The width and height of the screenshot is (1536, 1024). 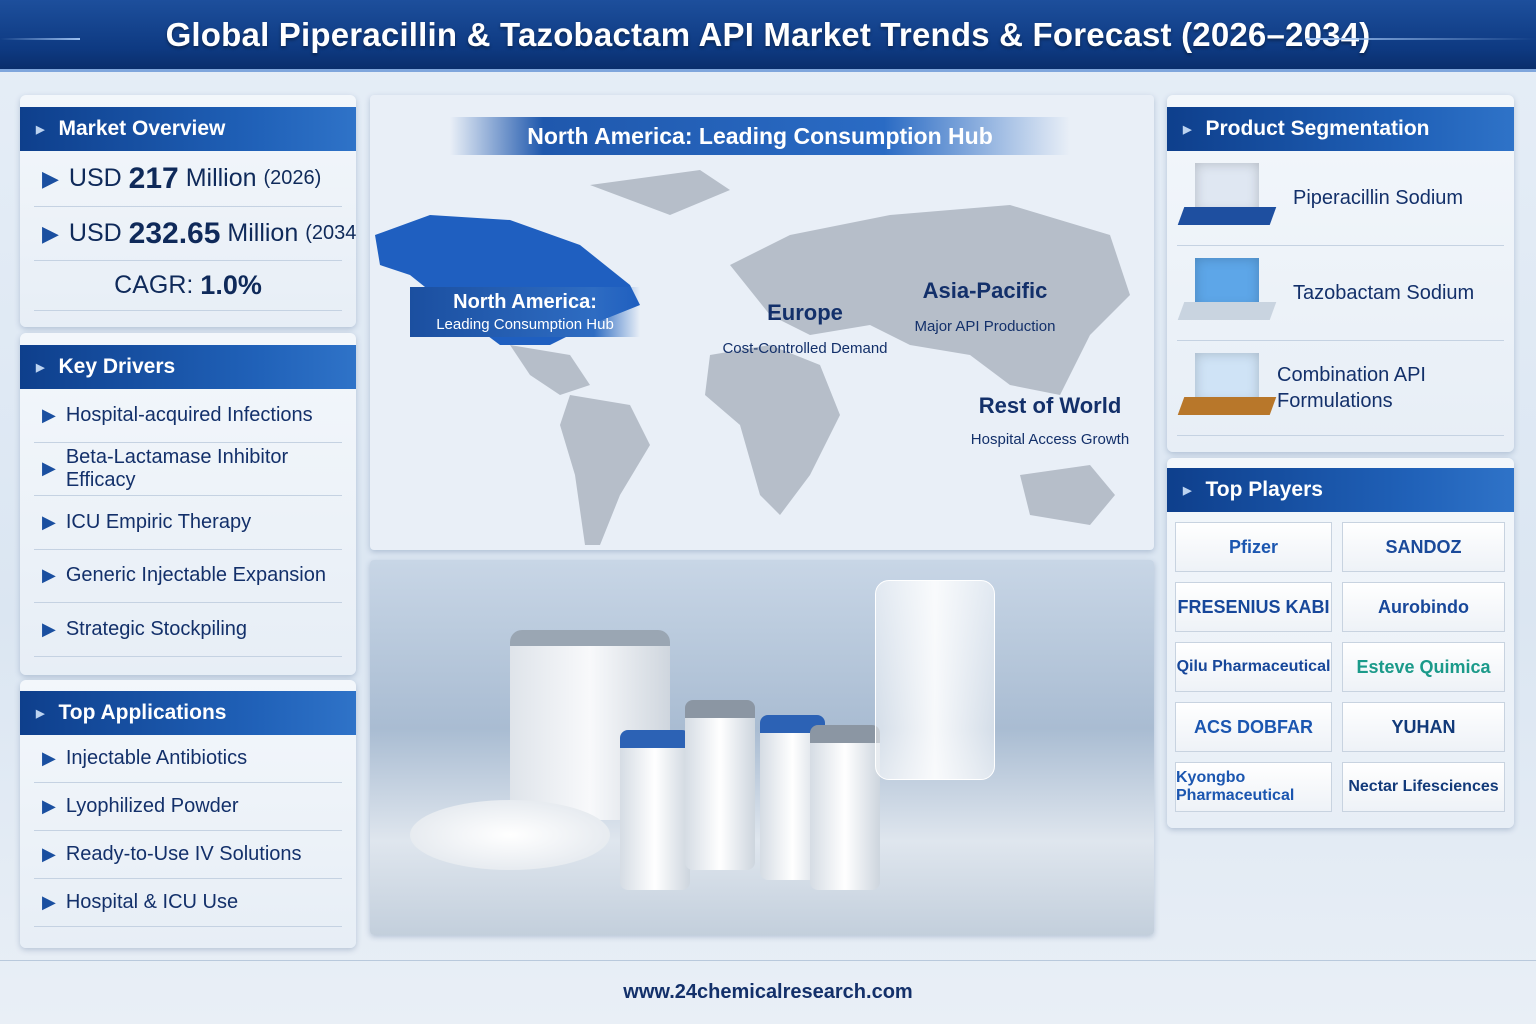 I want to click on map-banner: North America: Leading Consumption Hub, so click(x=760, y=136).